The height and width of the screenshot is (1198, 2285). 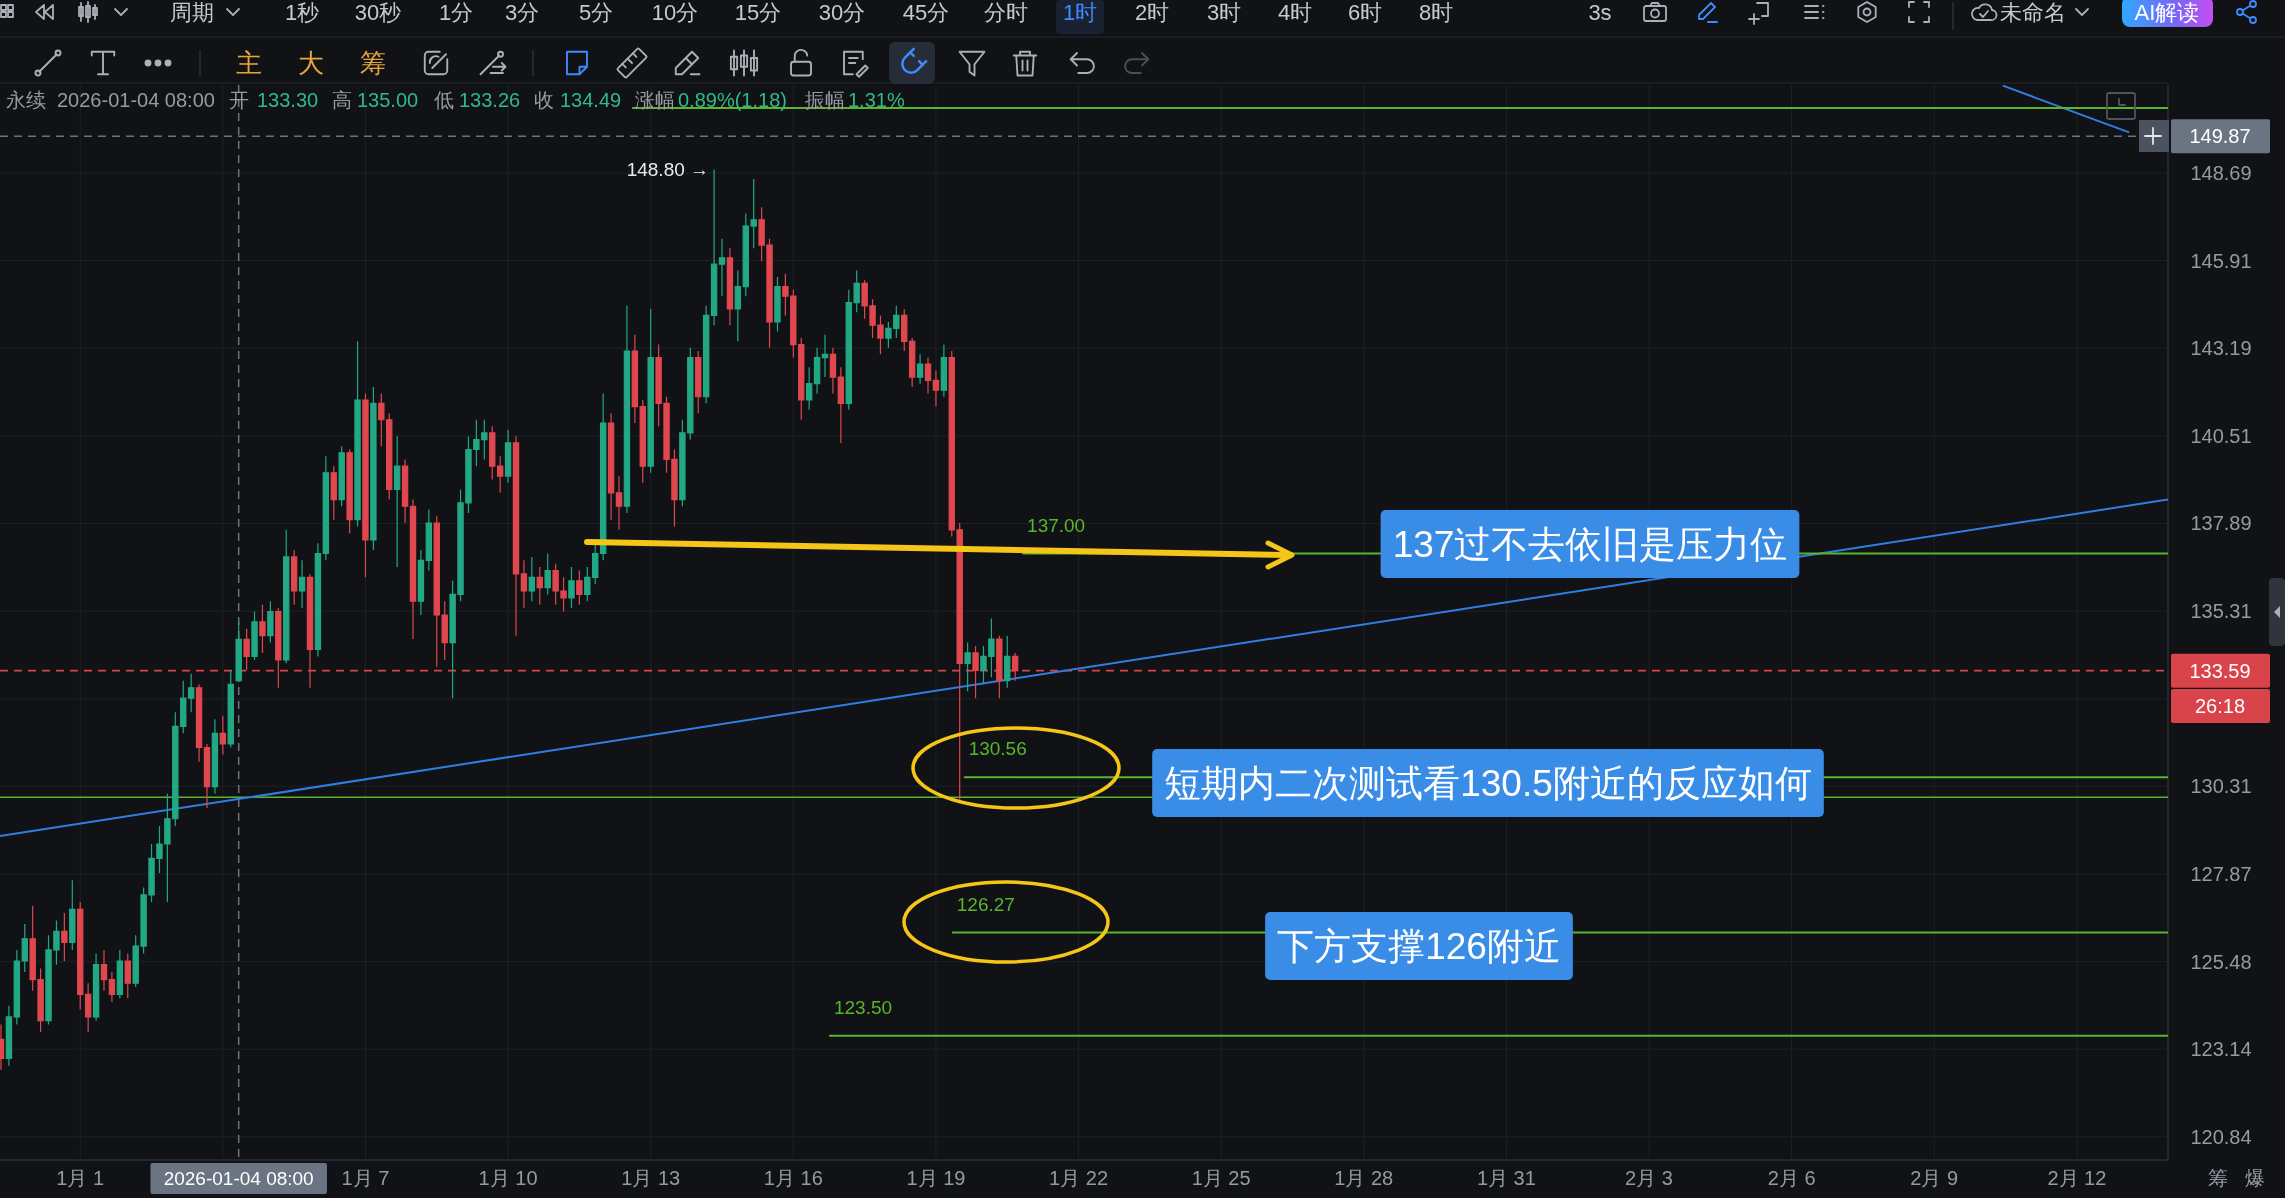 What do you see at coordinates (508, 1178) in the screenshot?
I see `x-tick-label: 1月 10` at bounding box center [508, 1178].